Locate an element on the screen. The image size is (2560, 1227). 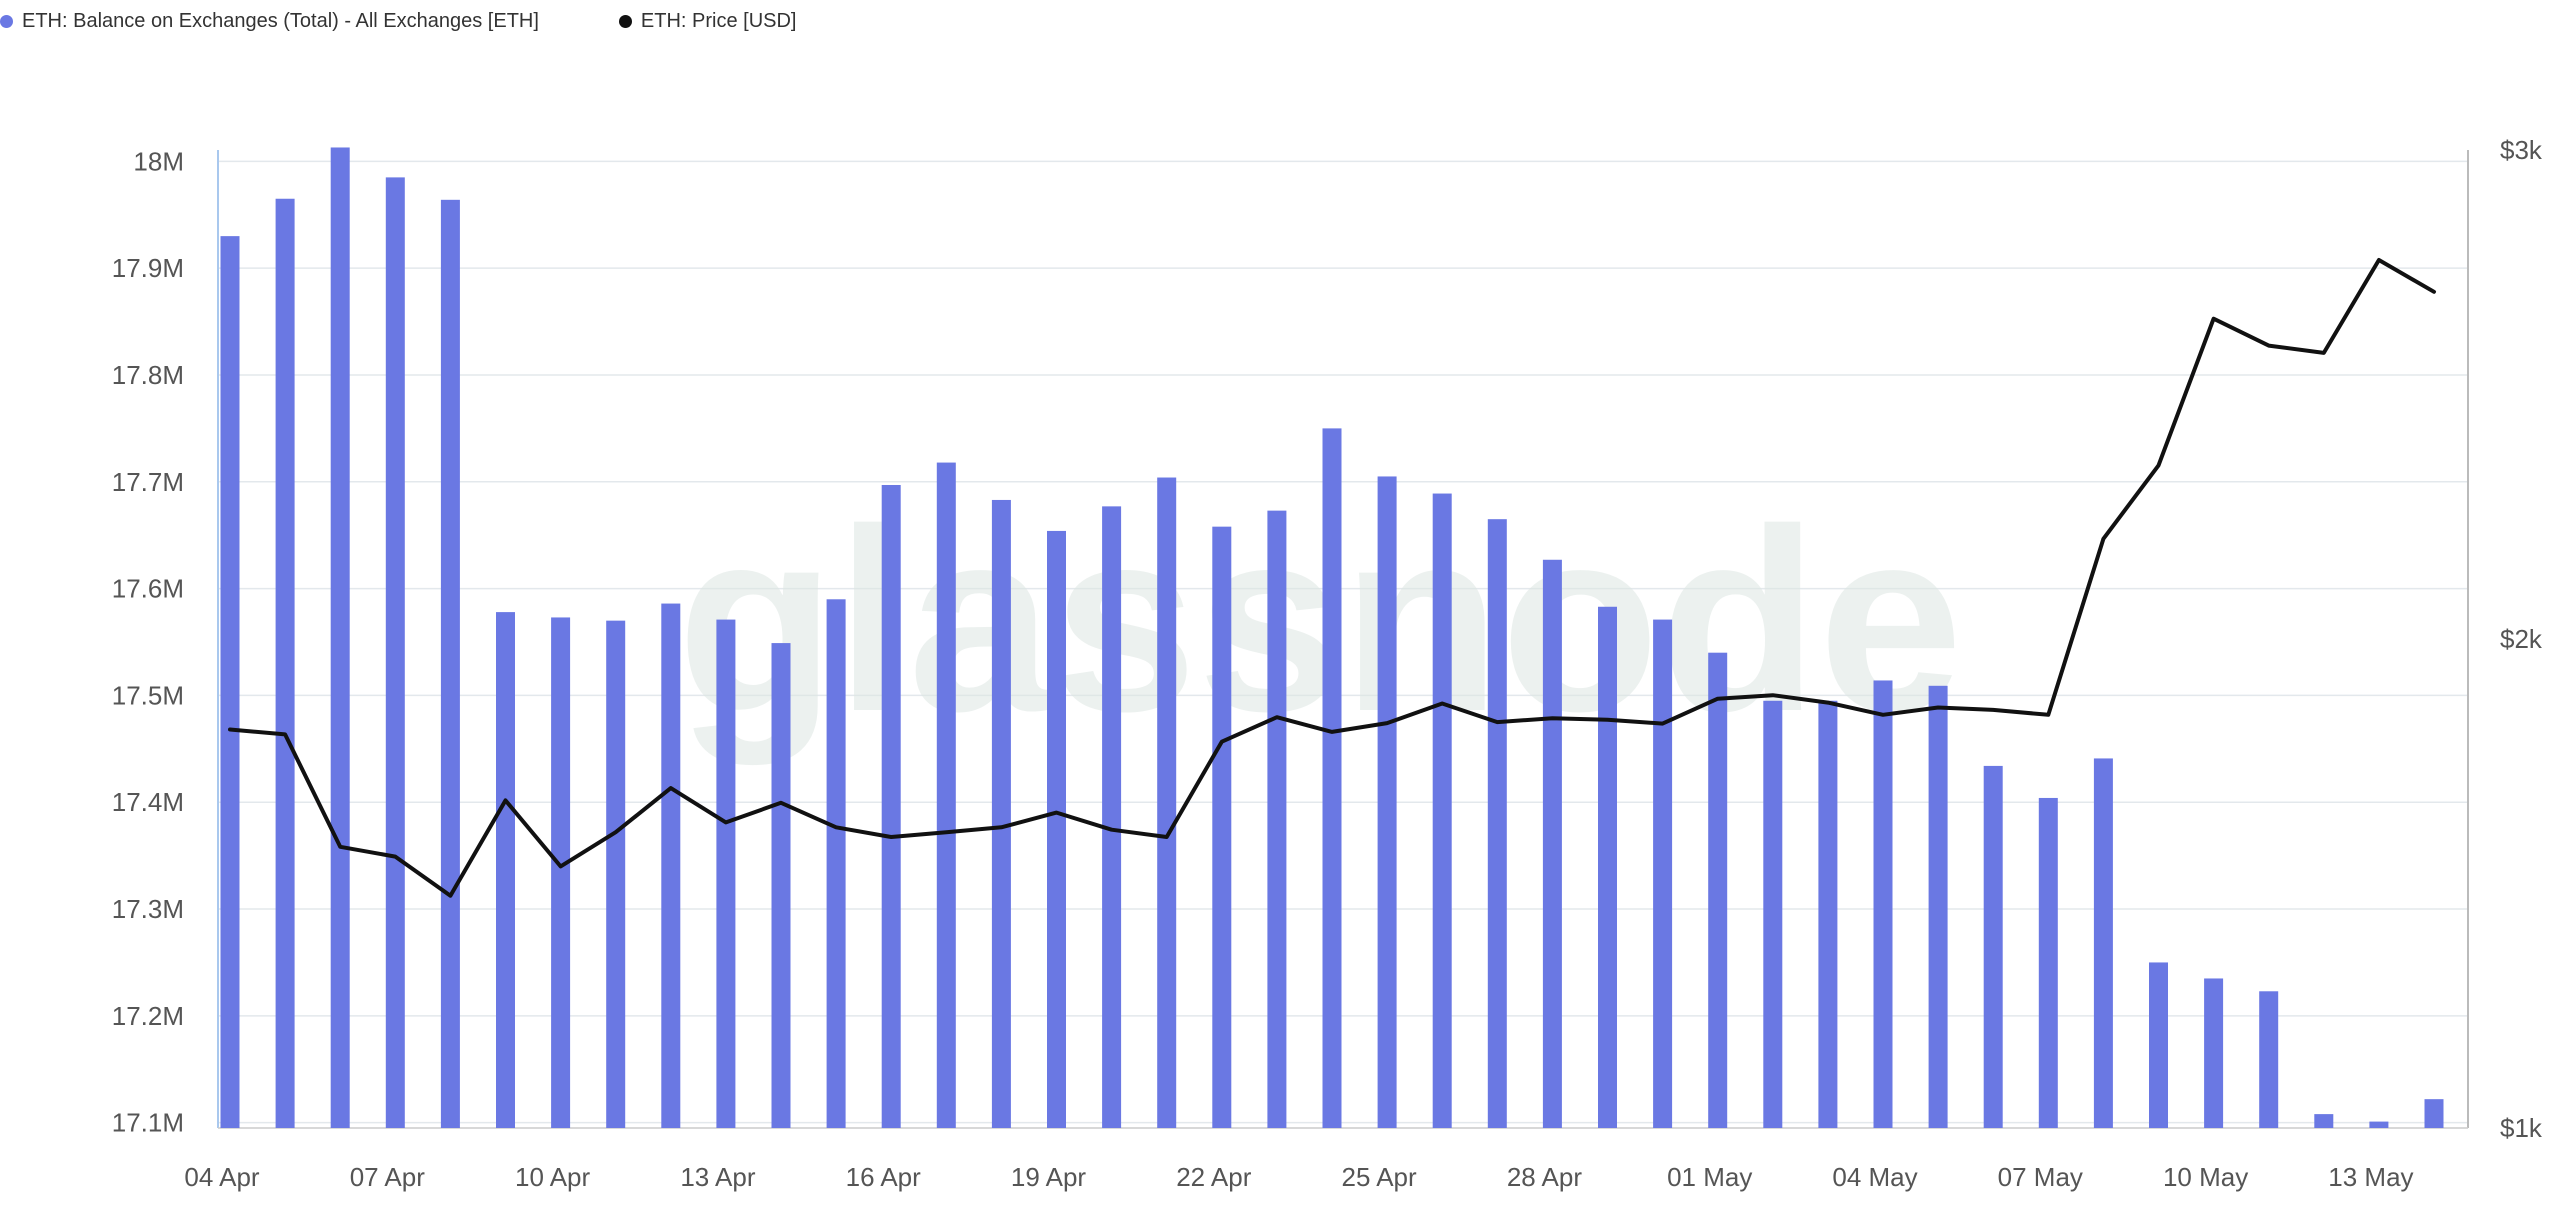
legend-item-price: ETH: Price [USD] is located at coordinates (707, 21).